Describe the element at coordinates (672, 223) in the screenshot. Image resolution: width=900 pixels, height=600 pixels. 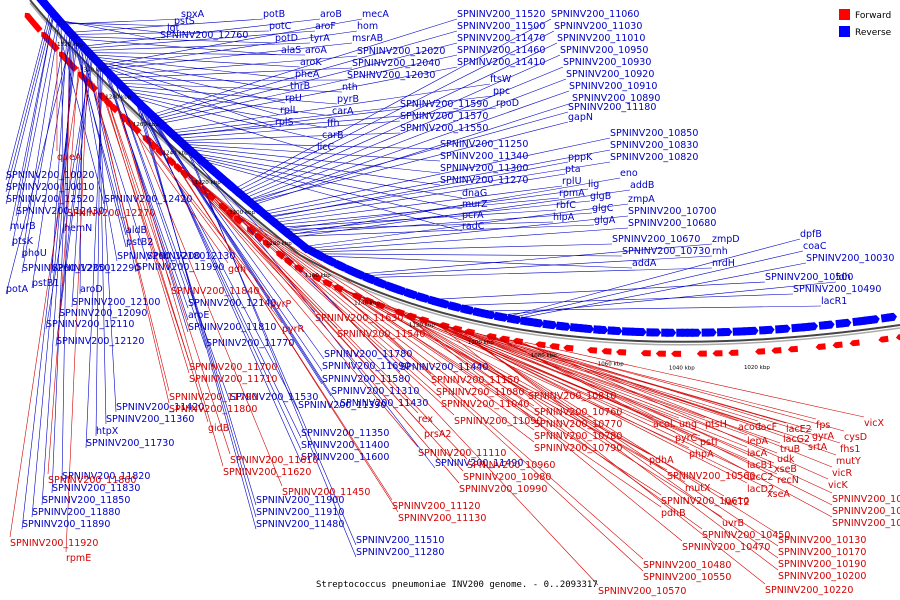
I see `reverse-gene-label: SPNINV200_10680` at that location.